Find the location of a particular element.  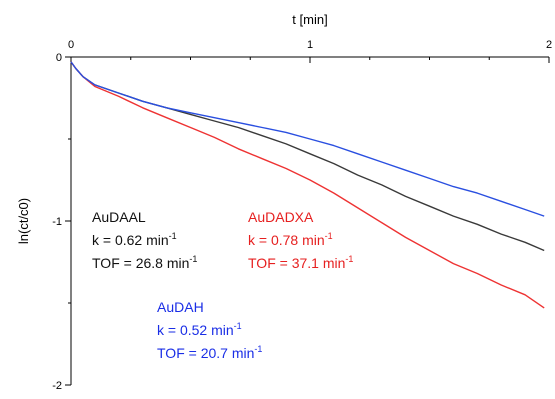

x-tick-label: 2 is located at coordinates (549, 45).